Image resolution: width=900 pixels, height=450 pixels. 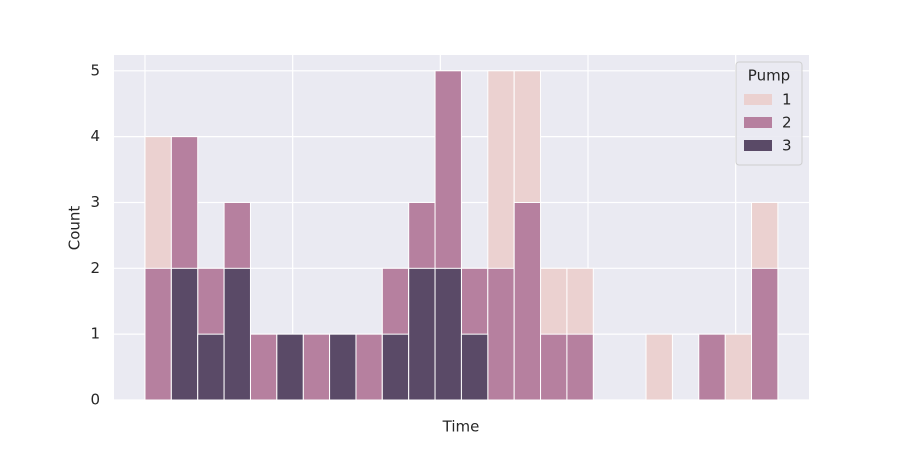 I want to click on legend-label: 3, so click(x=787, y=146).